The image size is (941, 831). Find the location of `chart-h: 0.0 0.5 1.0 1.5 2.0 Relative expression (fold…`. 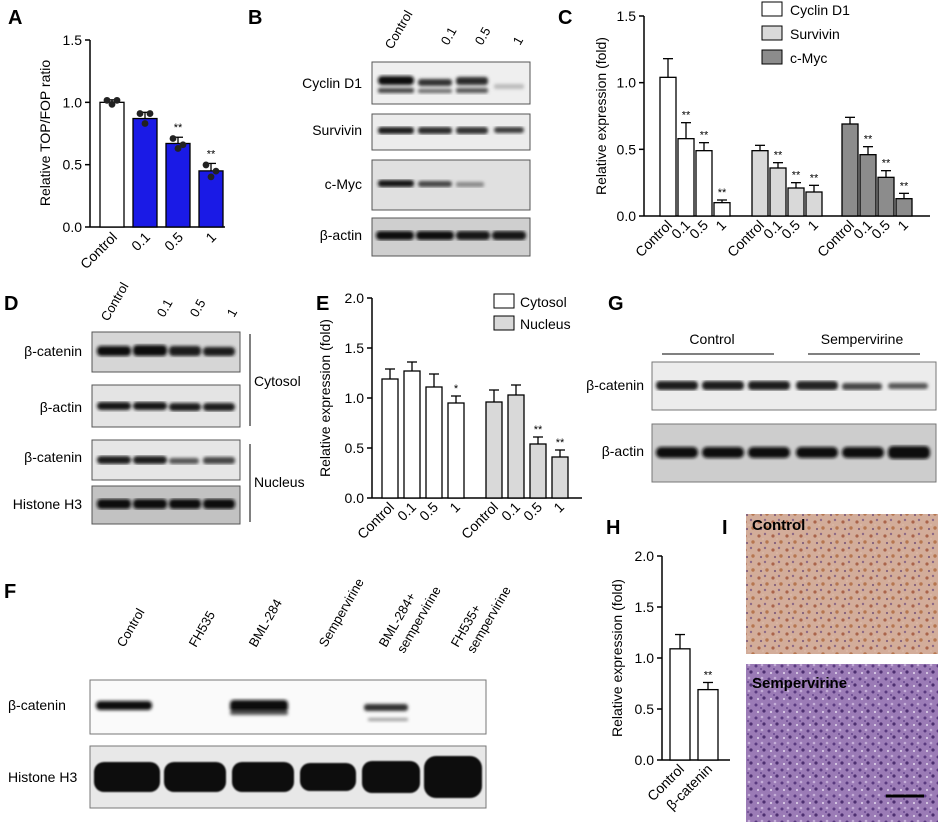

chart-h: 0.0 0.5 1.0 1.5 2.0 Relative expression (fold… is located at coordinates (669, 680).